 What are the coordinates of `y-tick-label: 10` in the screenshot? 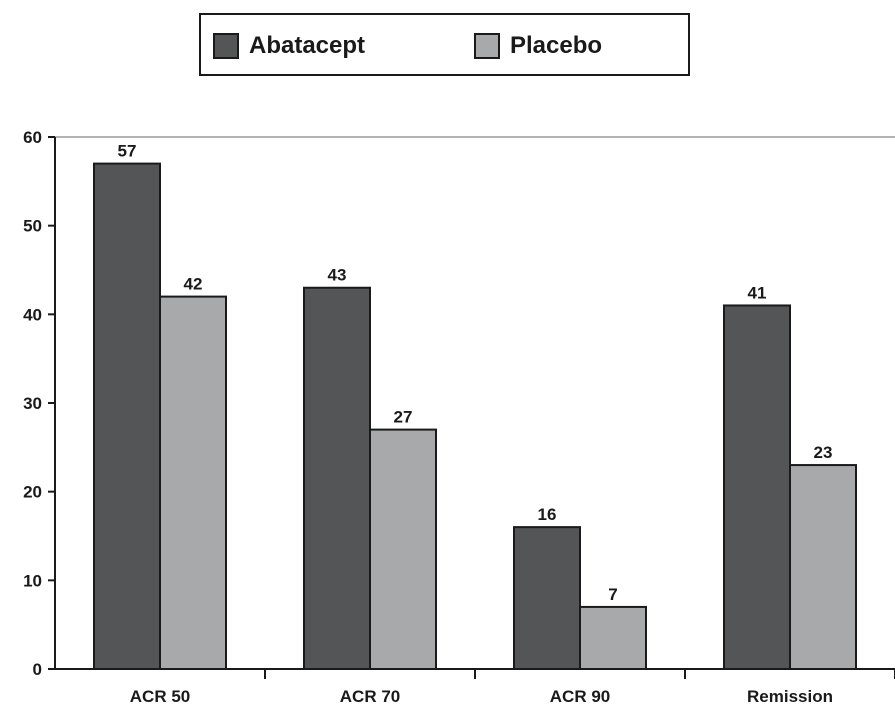 It's located at (32, 580).